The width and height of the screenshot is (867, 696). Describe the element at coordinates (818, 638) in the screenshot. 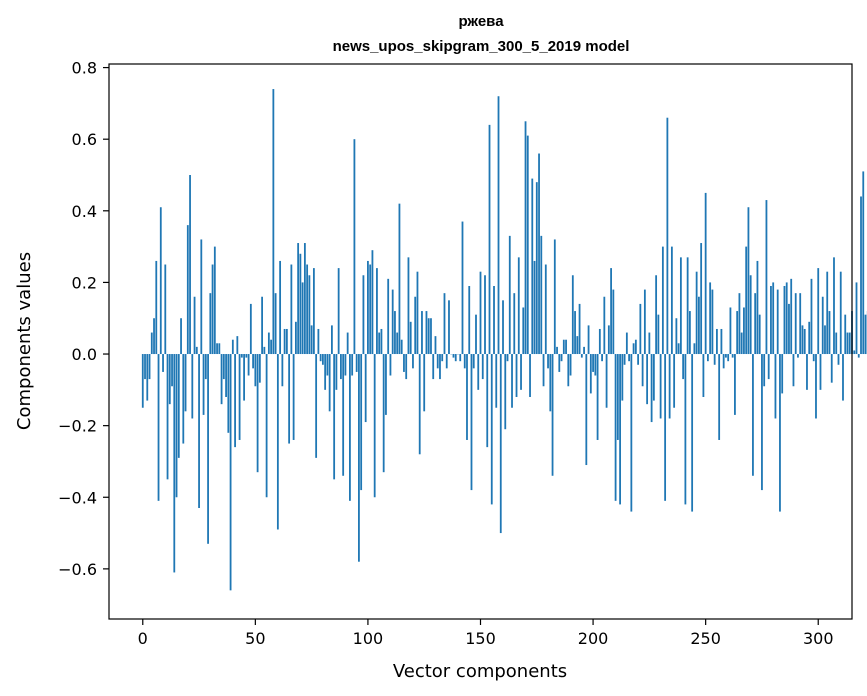

I see `x-tick-label: 300` at that location.